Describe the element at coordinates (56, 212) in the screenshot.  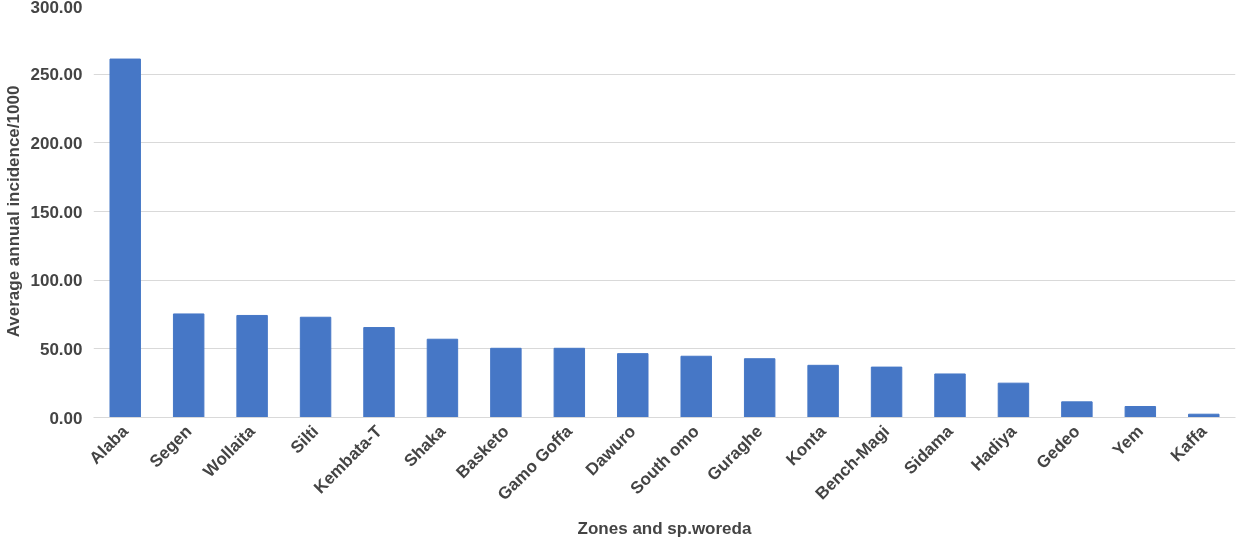
I see `y-tick-label: 150.00` at that location.